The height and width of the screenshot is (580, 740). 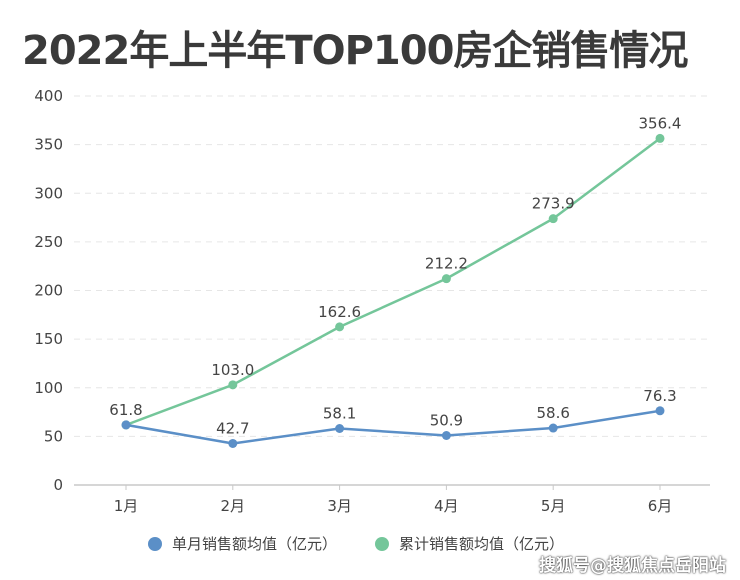 What do you see at coordinates (660, 123) in the screenshot?
I see `data-label: 356.4` at bounding box center [660, 123].